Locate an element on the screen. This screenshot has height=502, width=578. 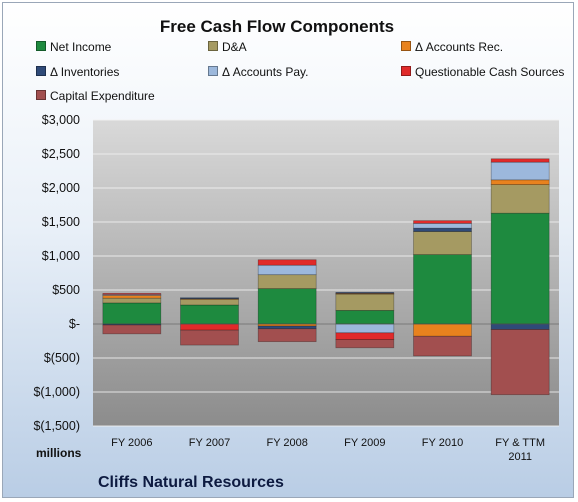
legend-label: Δ Accounts Pay. is located at coordinates (265, 72).